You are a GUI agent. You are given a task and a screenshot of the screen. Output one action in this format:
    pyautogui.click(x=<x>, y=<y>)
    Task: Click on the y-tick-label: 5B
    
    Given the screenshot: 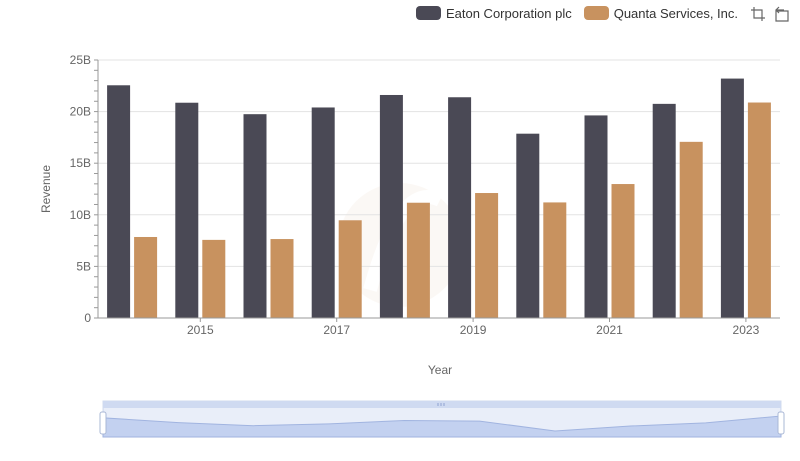 What is the action you would take?
    pyautogui.click(x=83, y=266)
    